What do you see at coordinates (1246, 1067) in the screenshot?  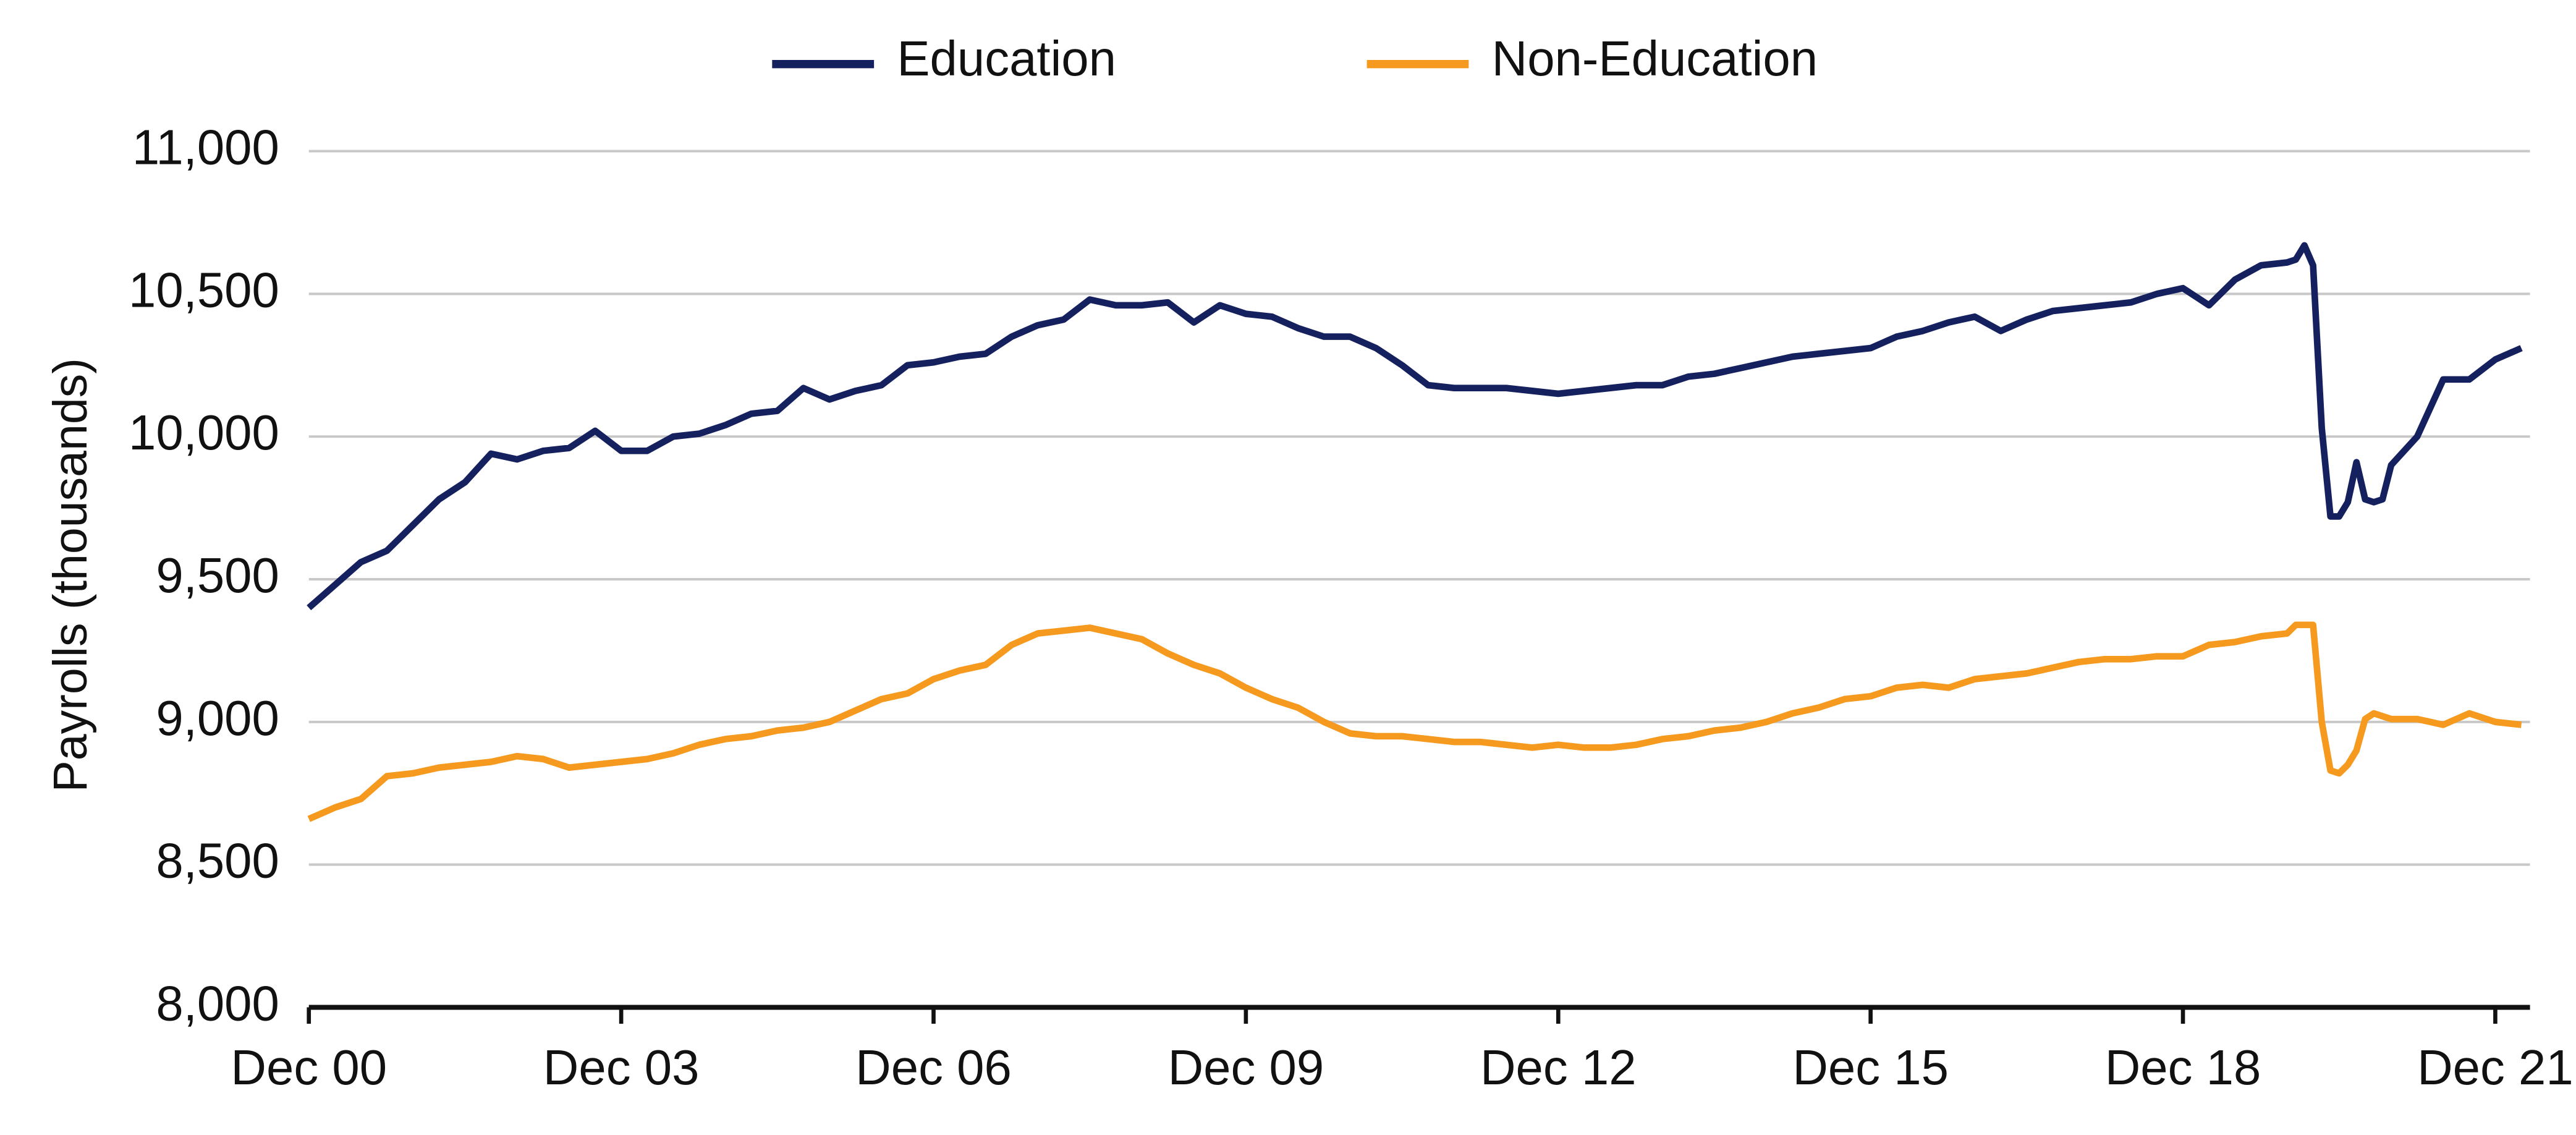 I see `x-tick-label: Dec 09` at bounding box center [1246, 1067].